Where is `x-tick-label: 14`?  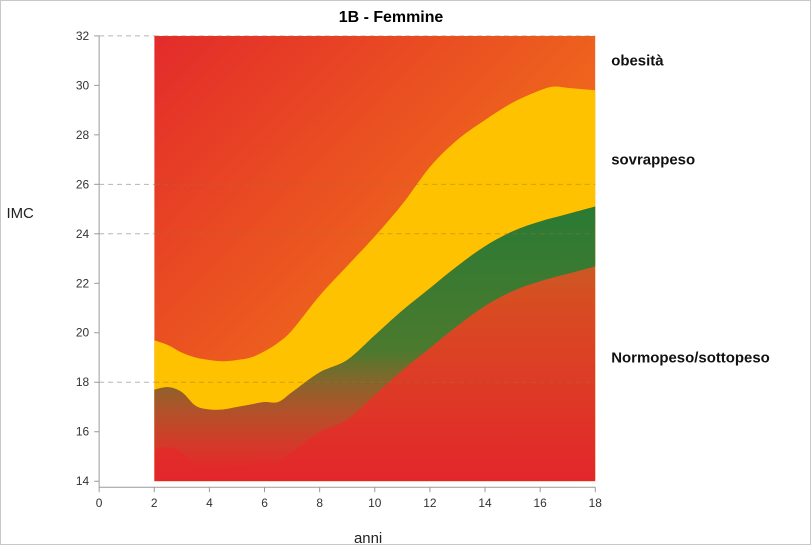 x-tick-label: 14 is located at coordinates (485, 503).